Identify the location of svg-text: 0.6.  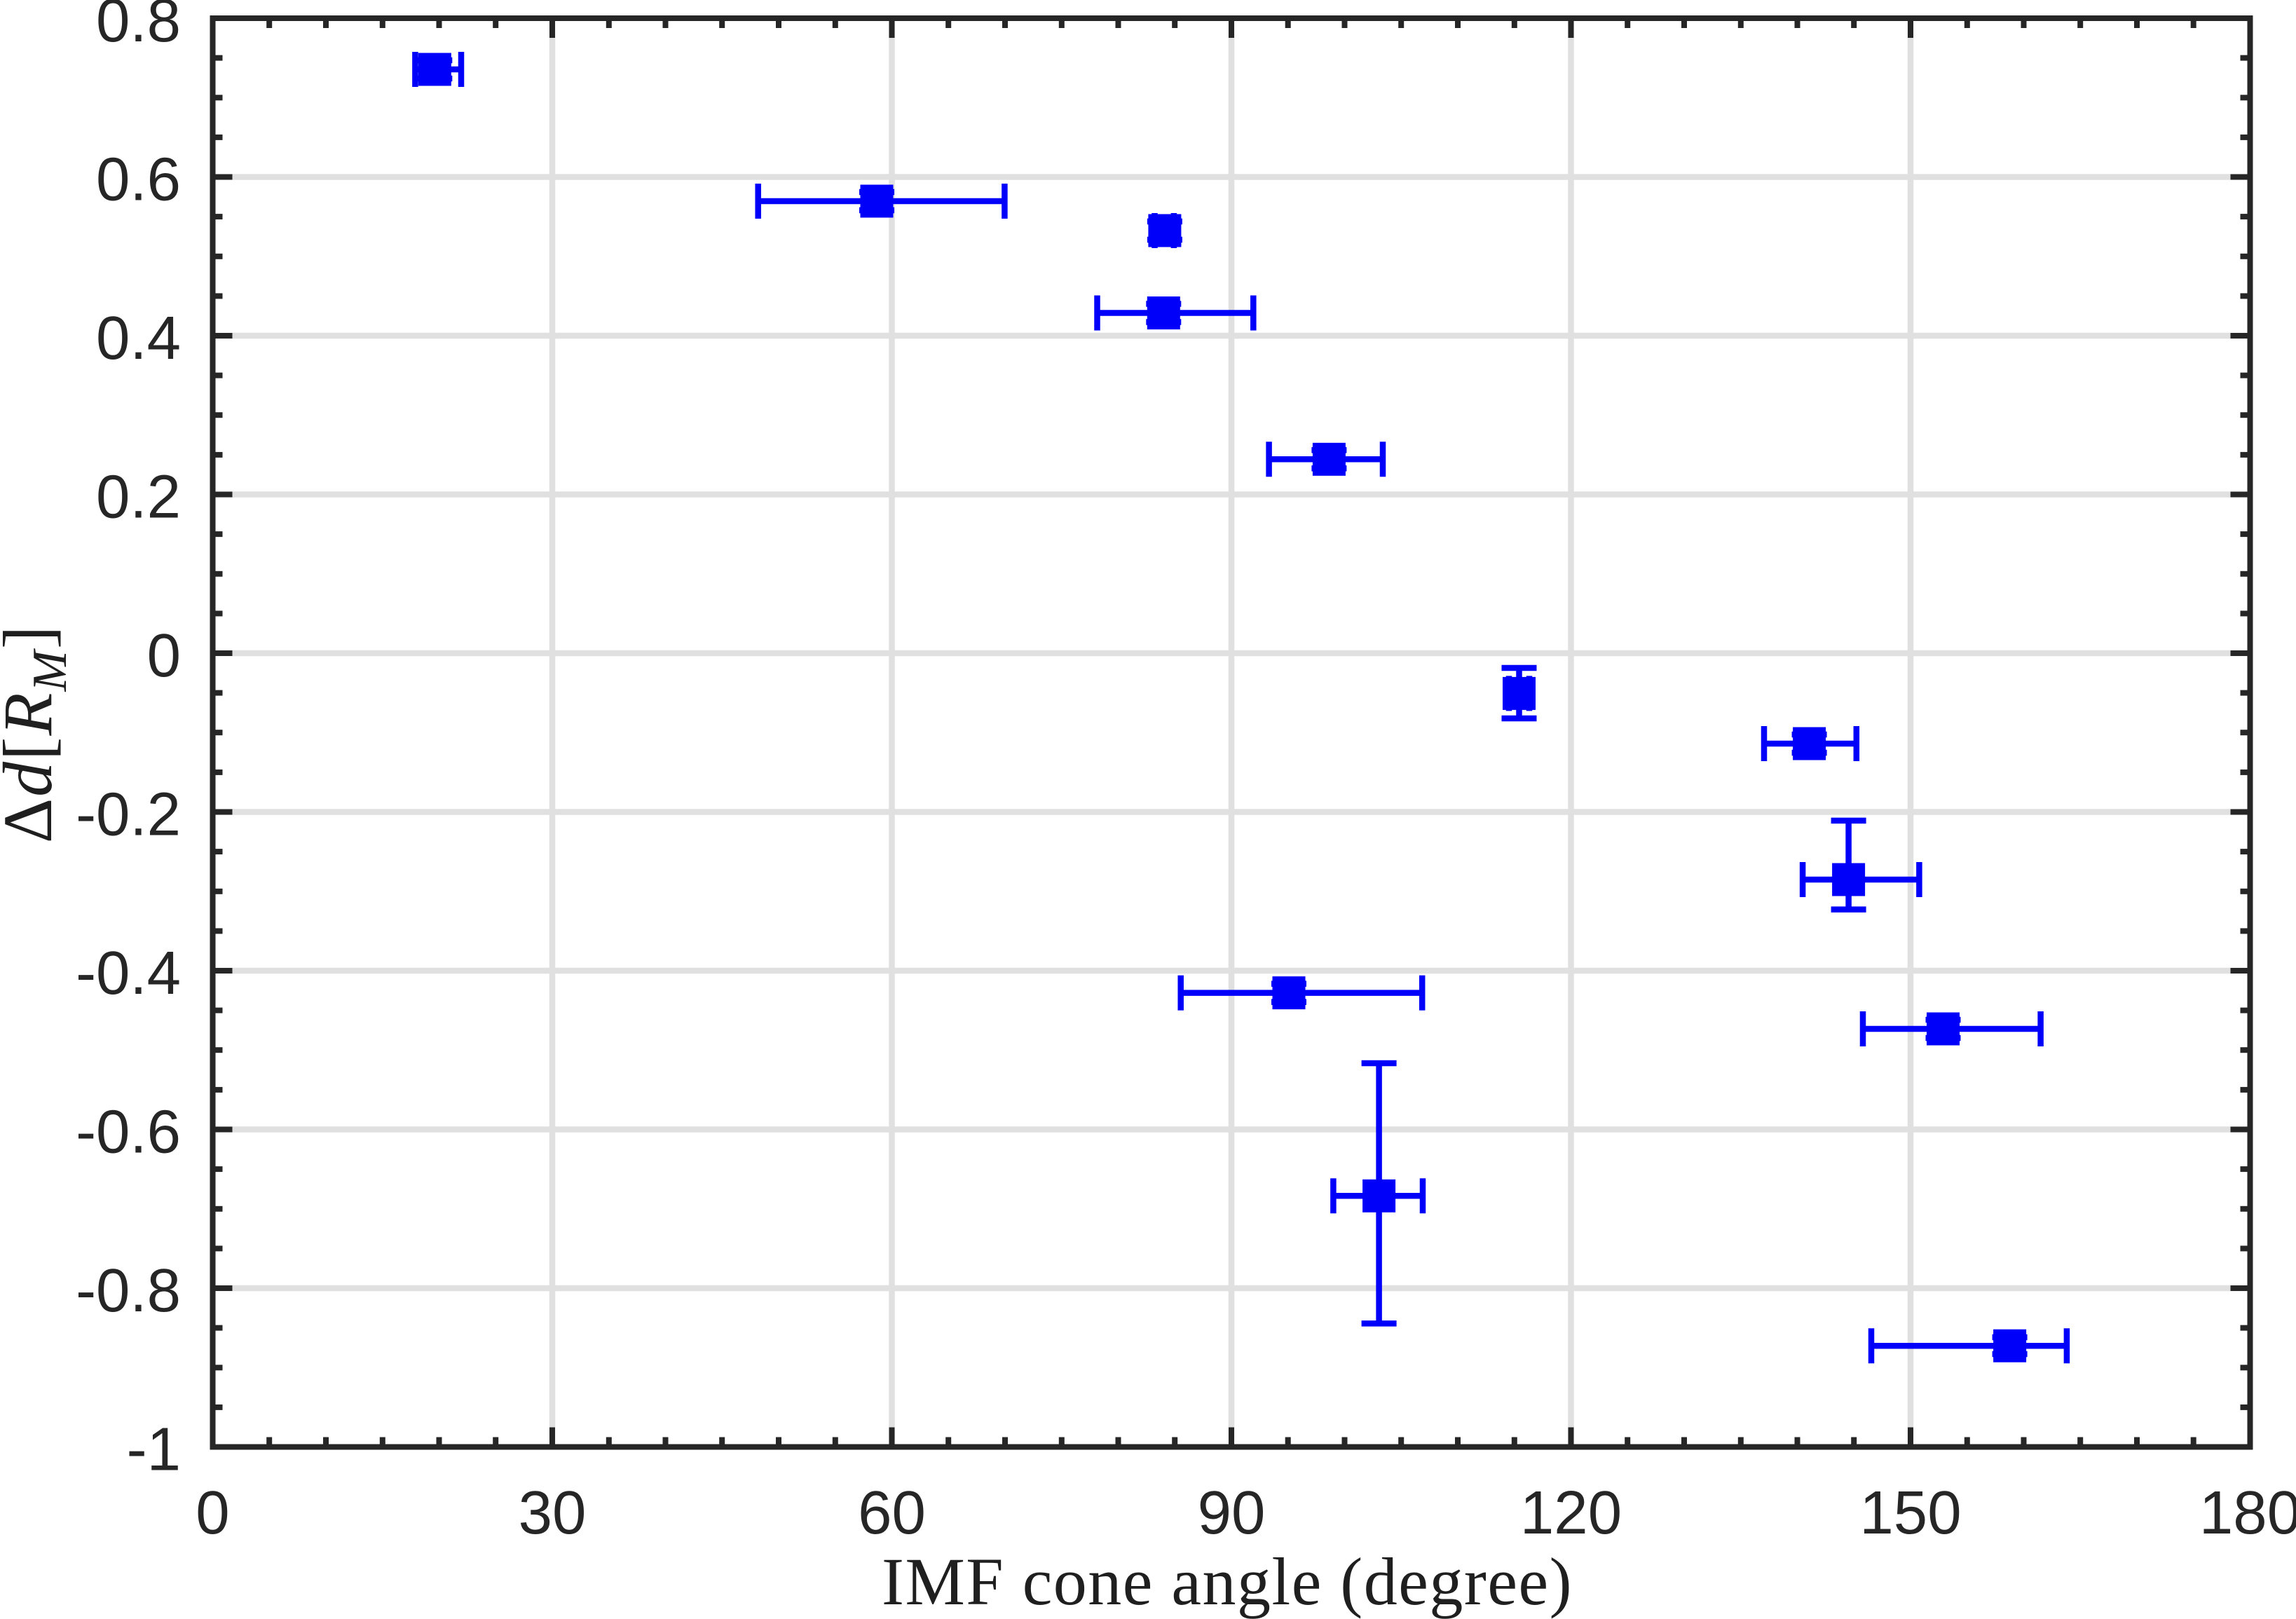
(138, 180).